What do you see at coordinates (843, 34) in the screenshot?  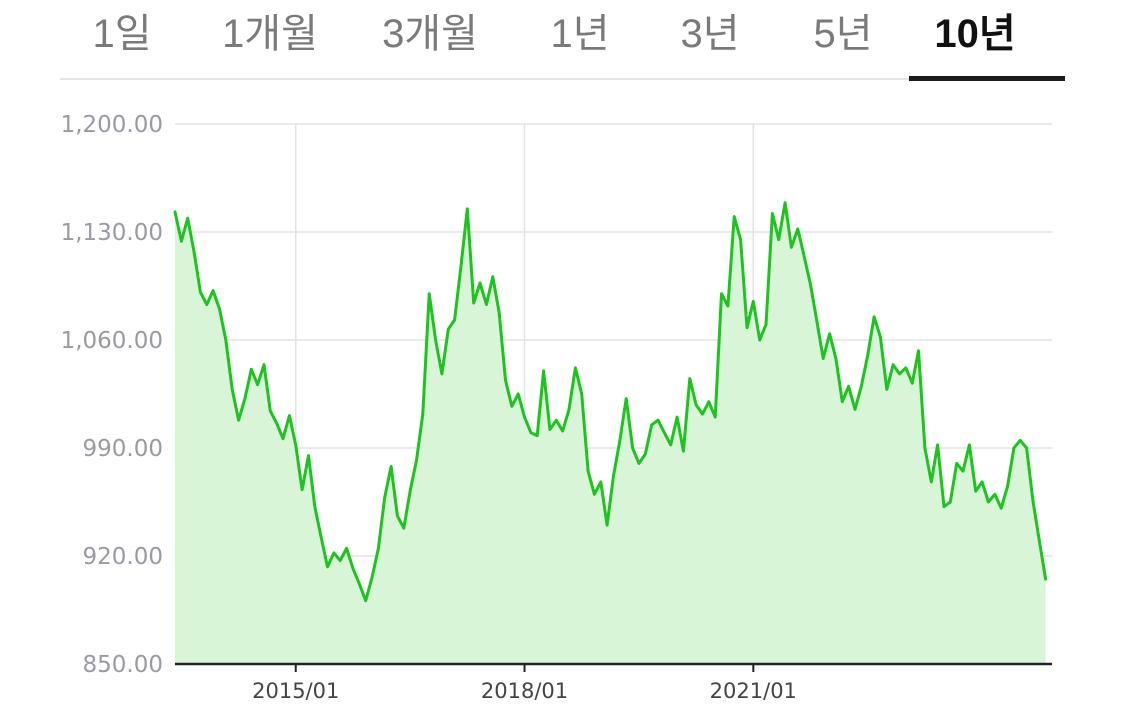 I see `tab-5years: 5년` at bounding box center [843, 34].